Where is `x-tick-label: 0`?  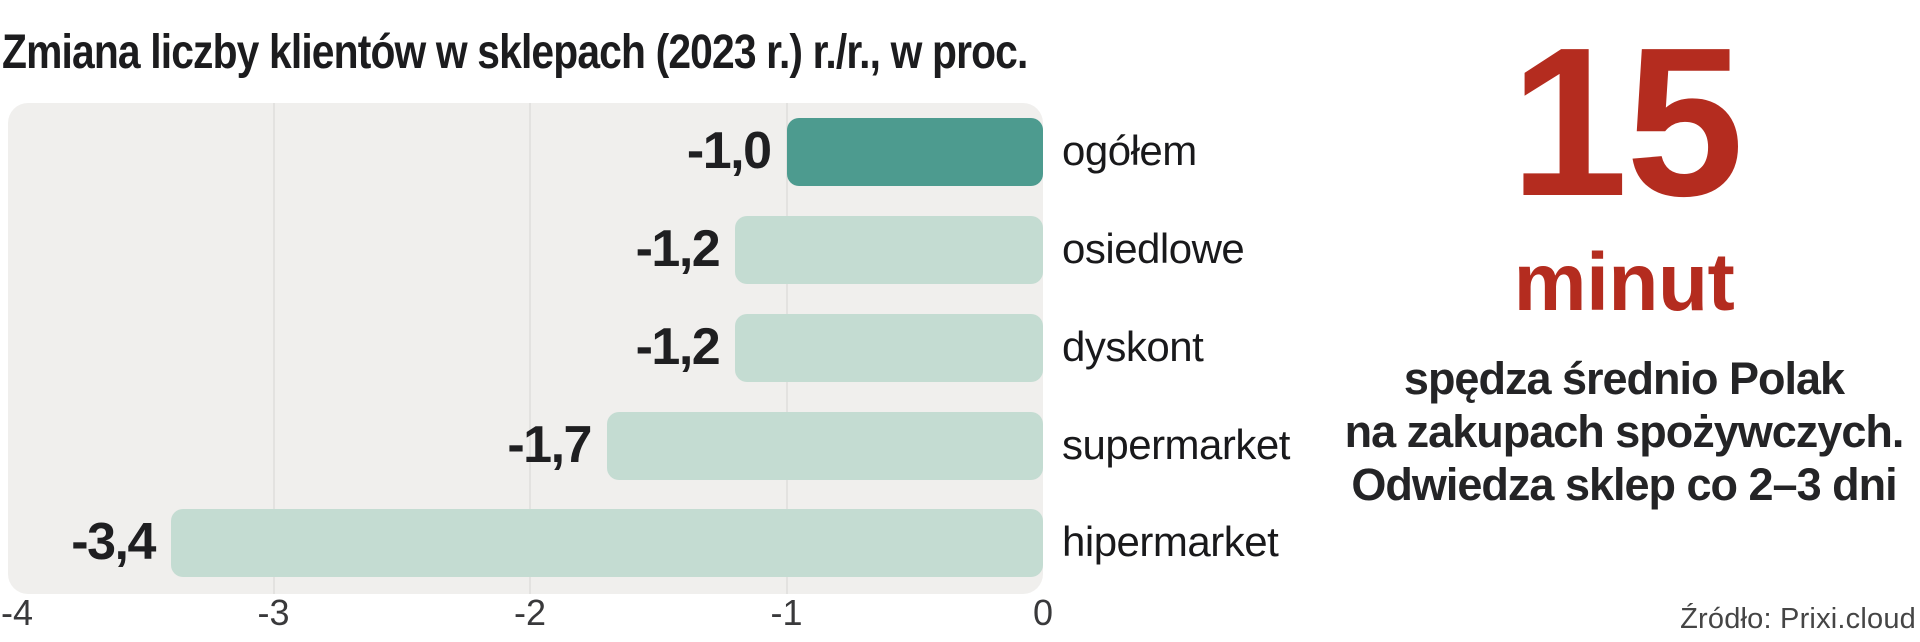
x-tick-label: 0 is located at coordinates (1043, 612).